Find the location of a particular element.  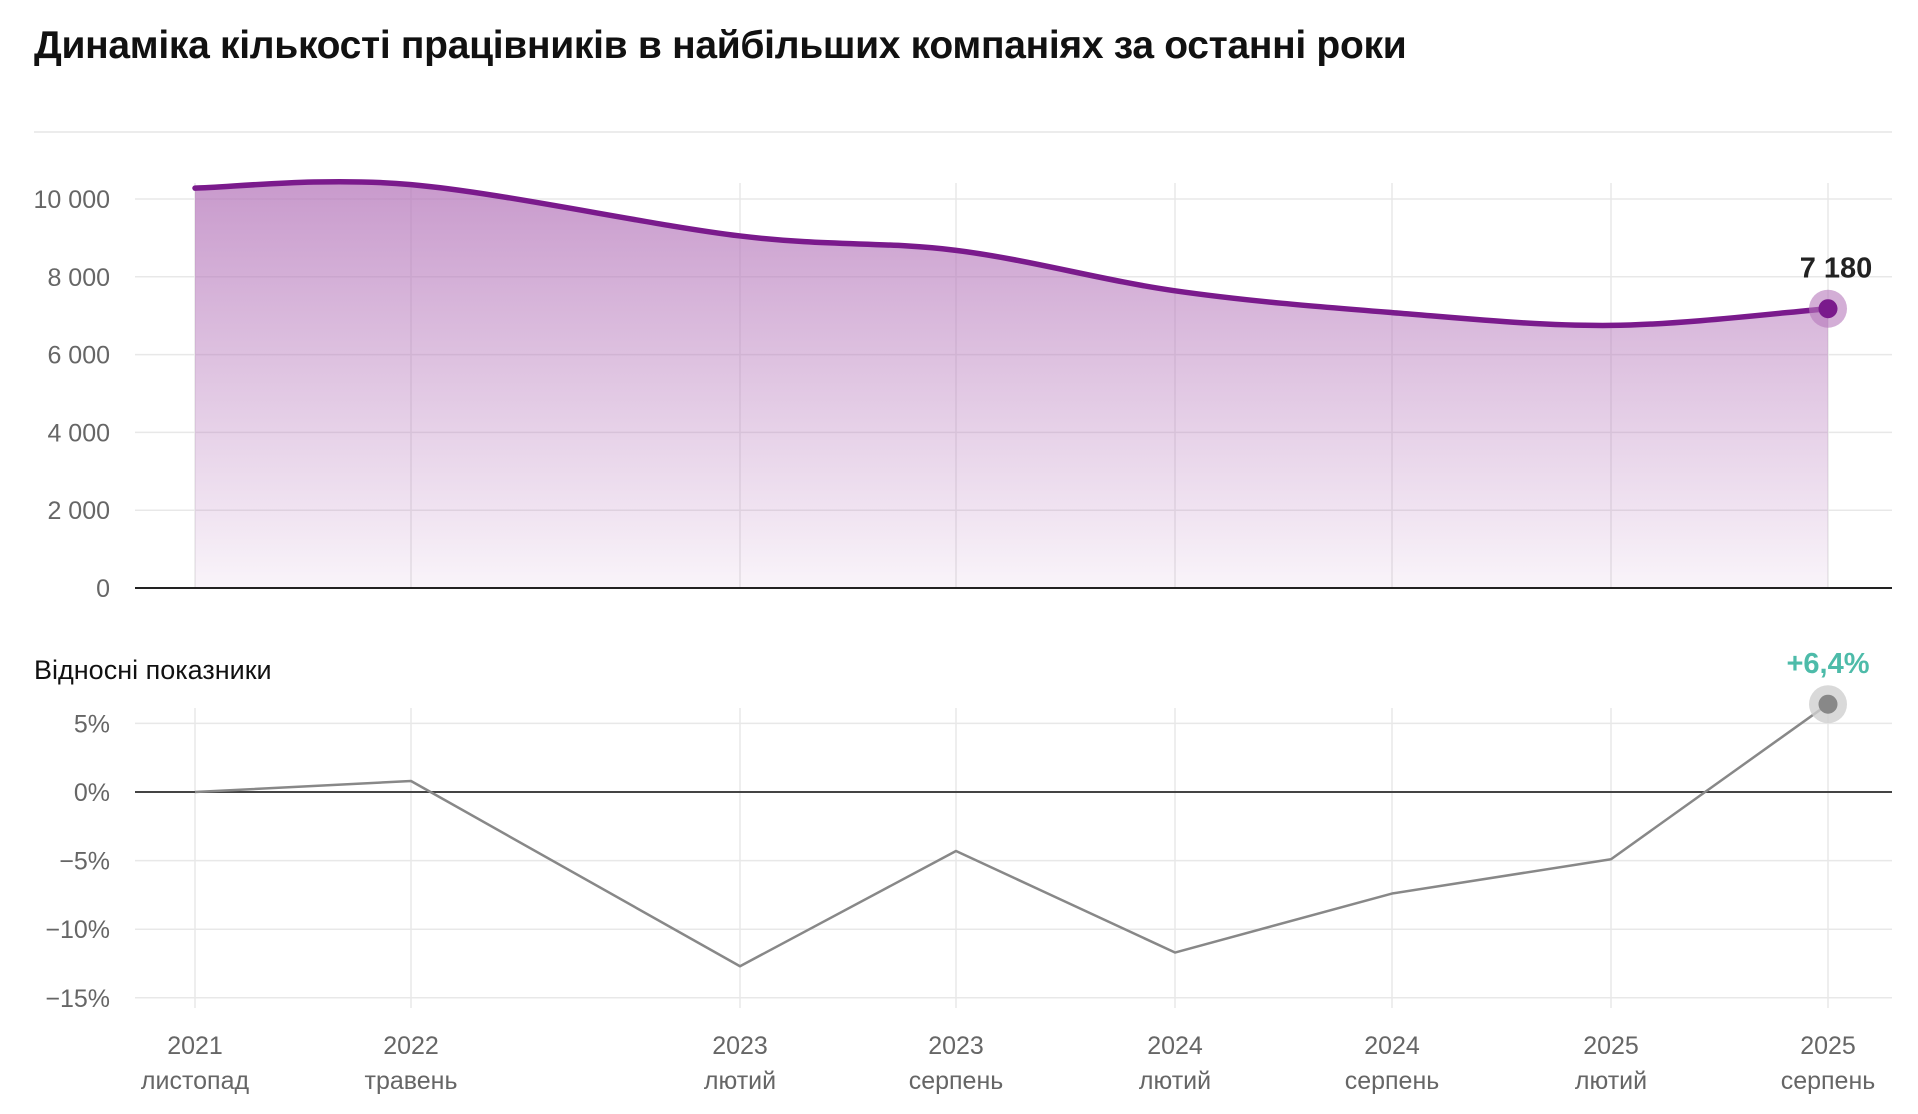

x-tick-month: листопад is located at coordinates (195, 1081).